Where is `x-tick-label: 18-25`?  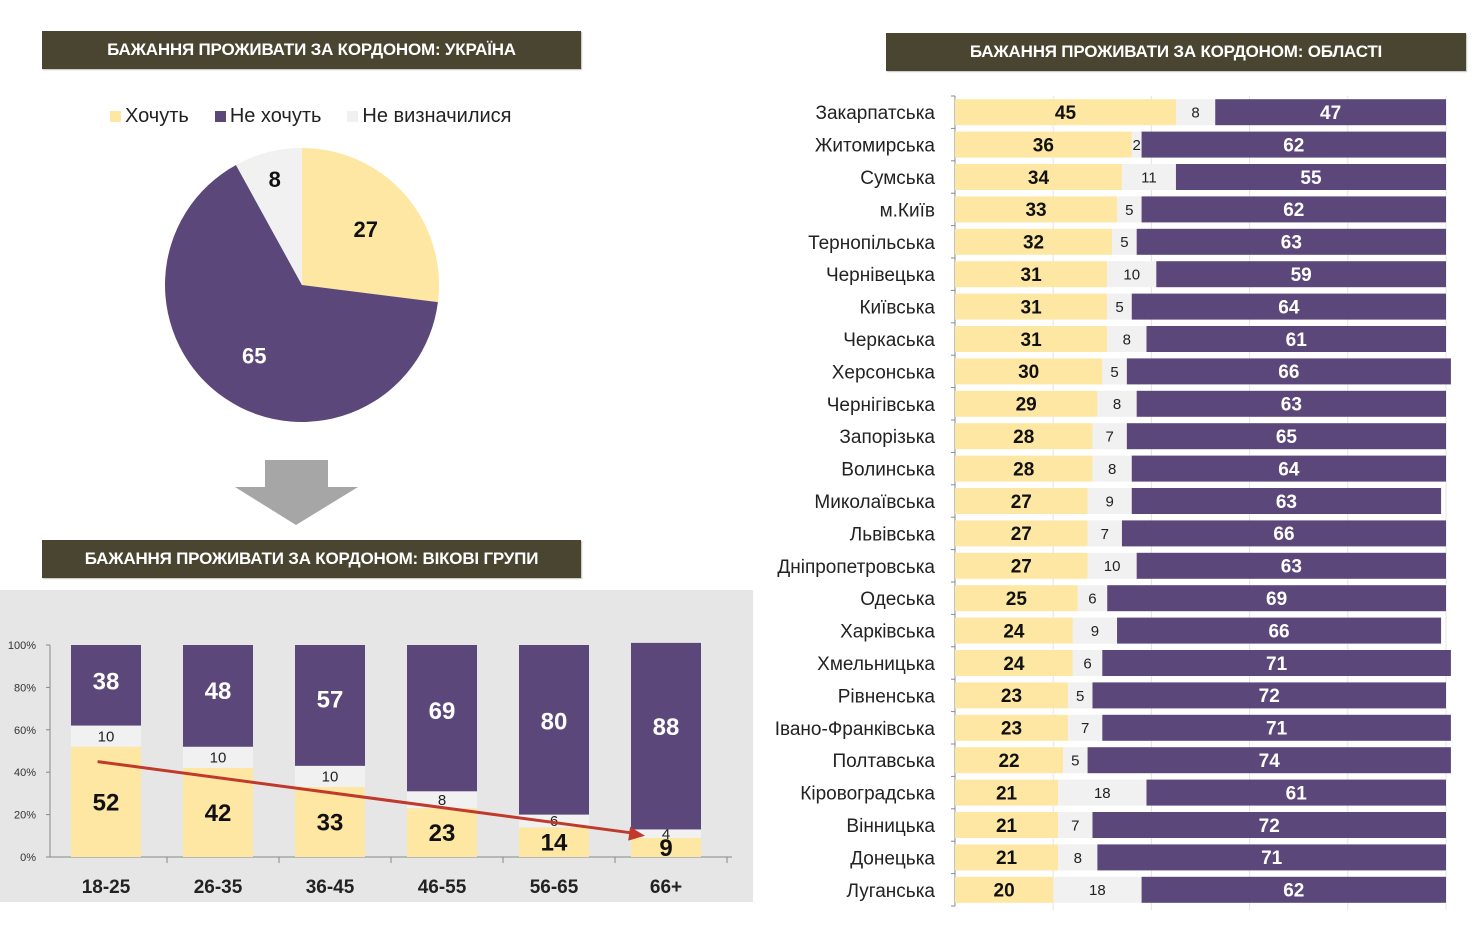
x-tick-label: 18-25 is located at coordinates (106, 887).